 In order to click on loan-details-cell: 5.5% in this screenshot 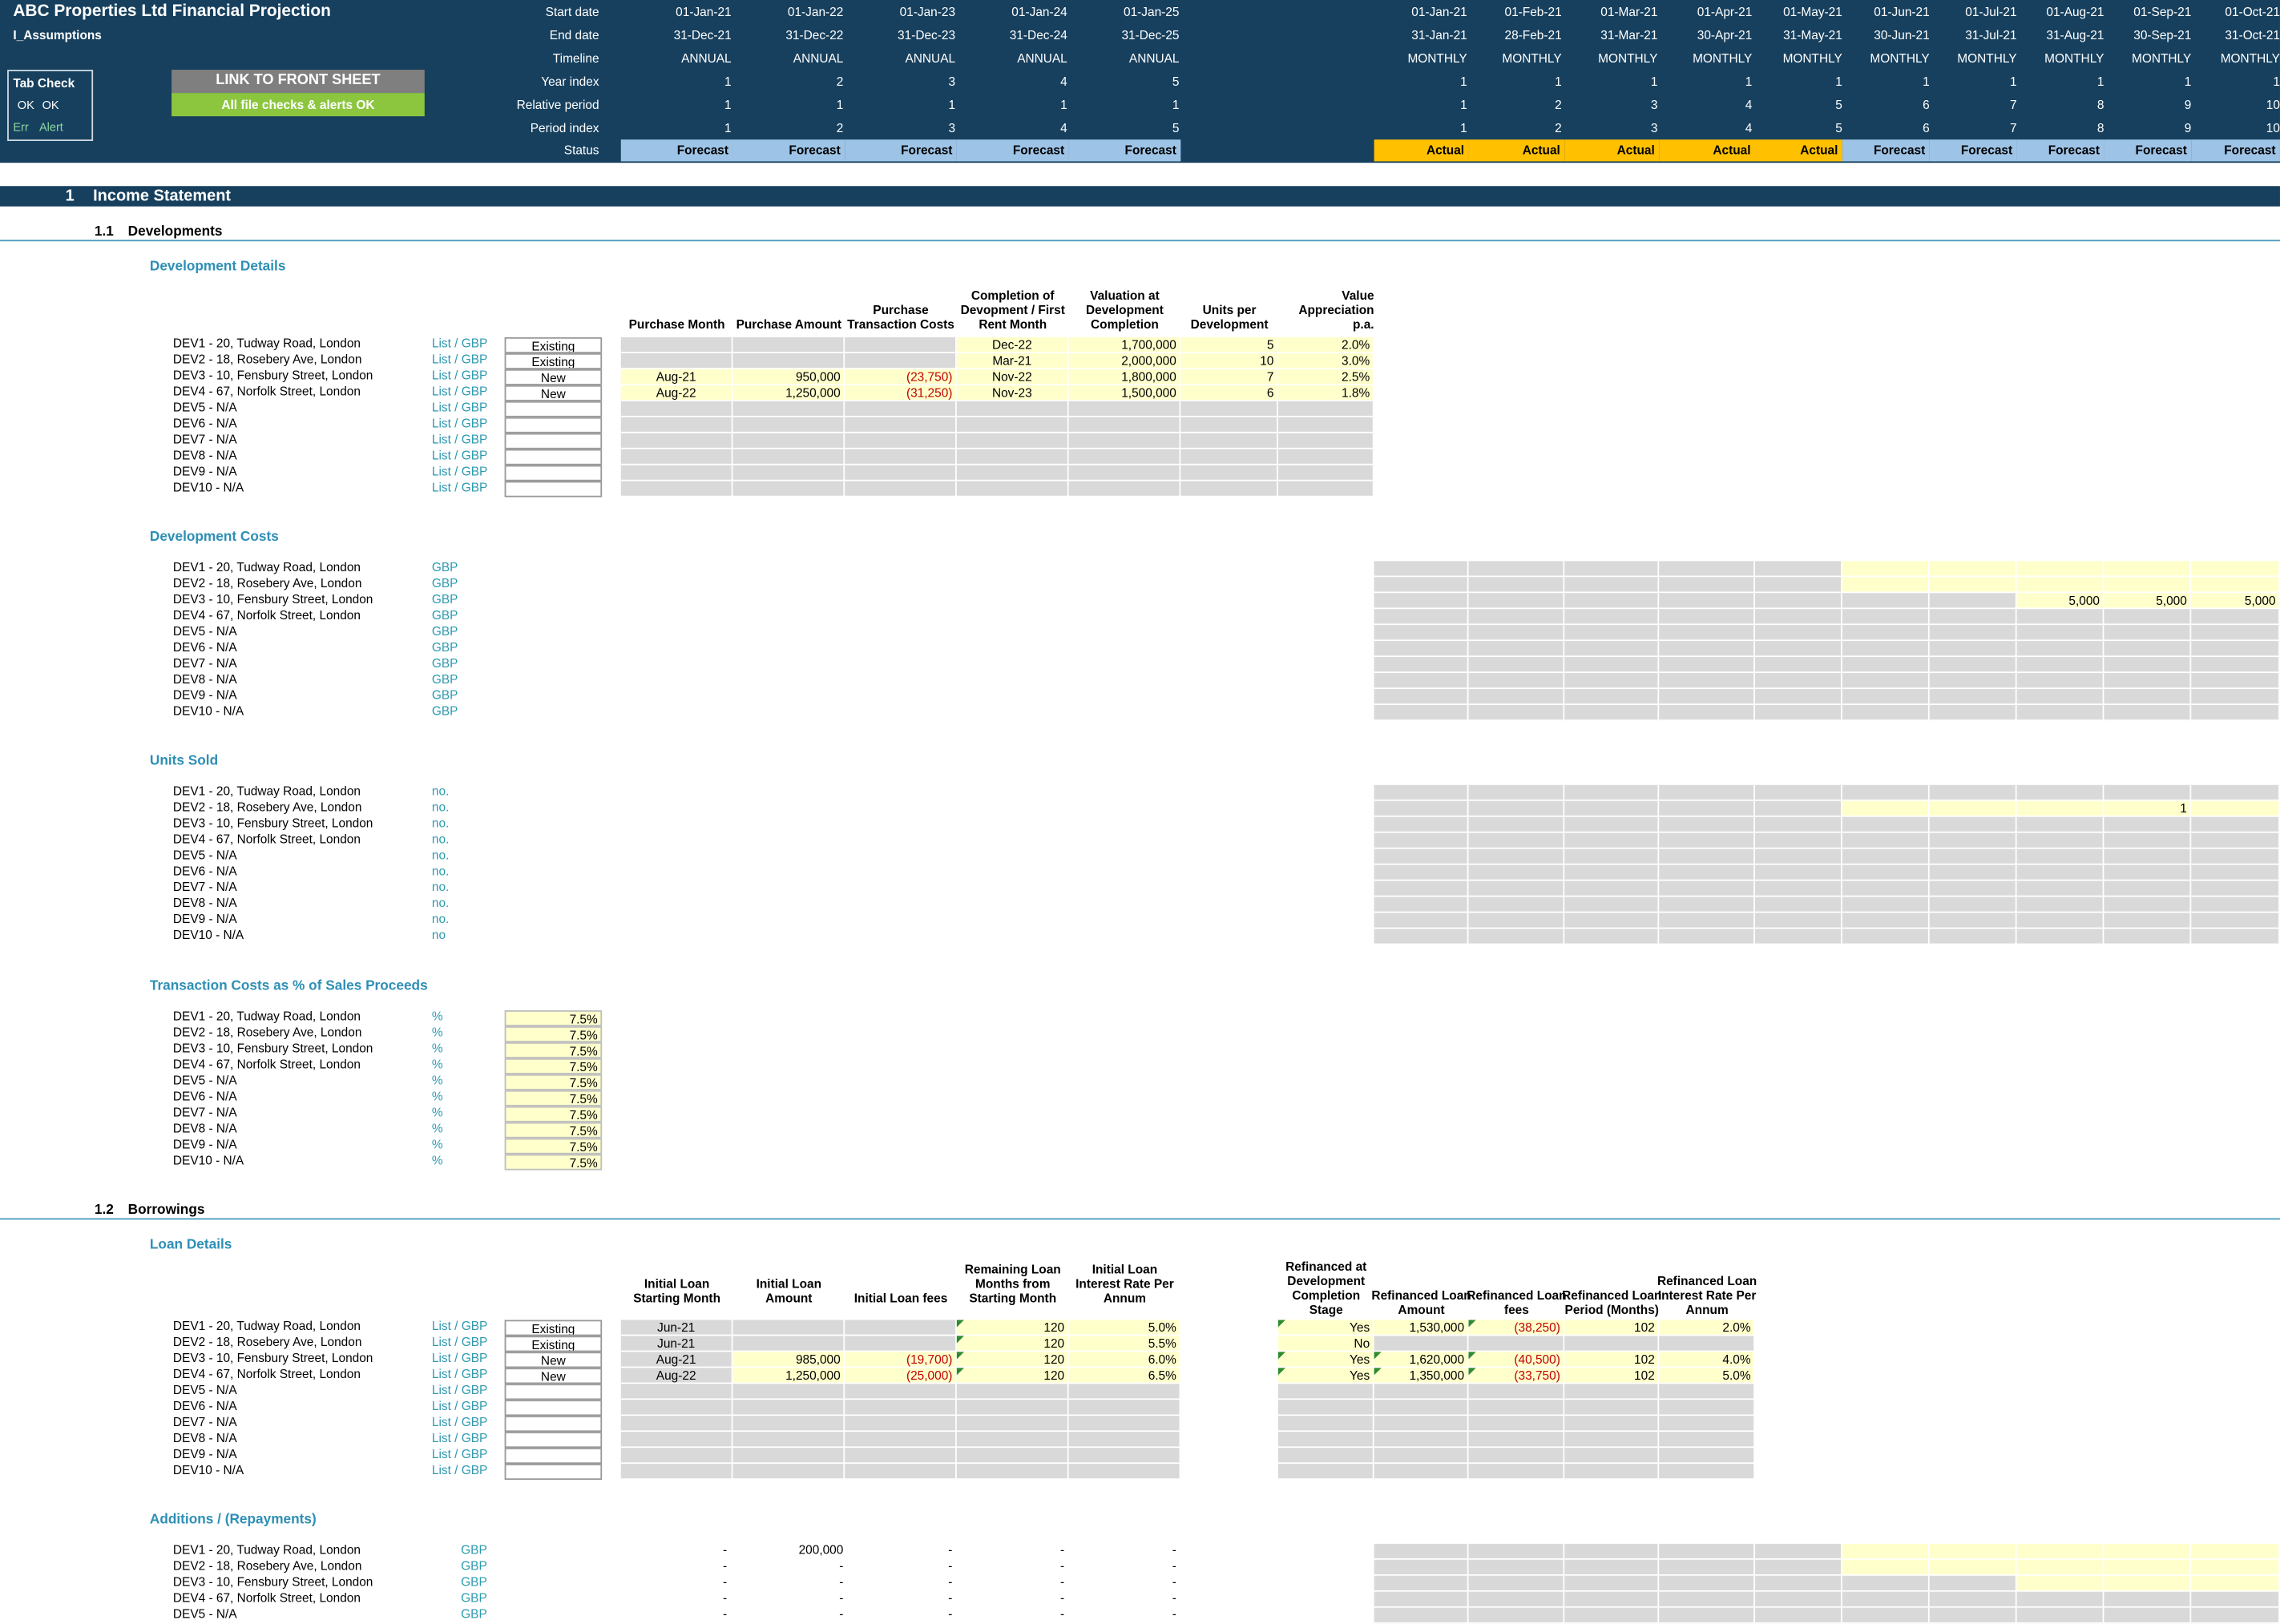, I will do `click(1124, 1344)`.